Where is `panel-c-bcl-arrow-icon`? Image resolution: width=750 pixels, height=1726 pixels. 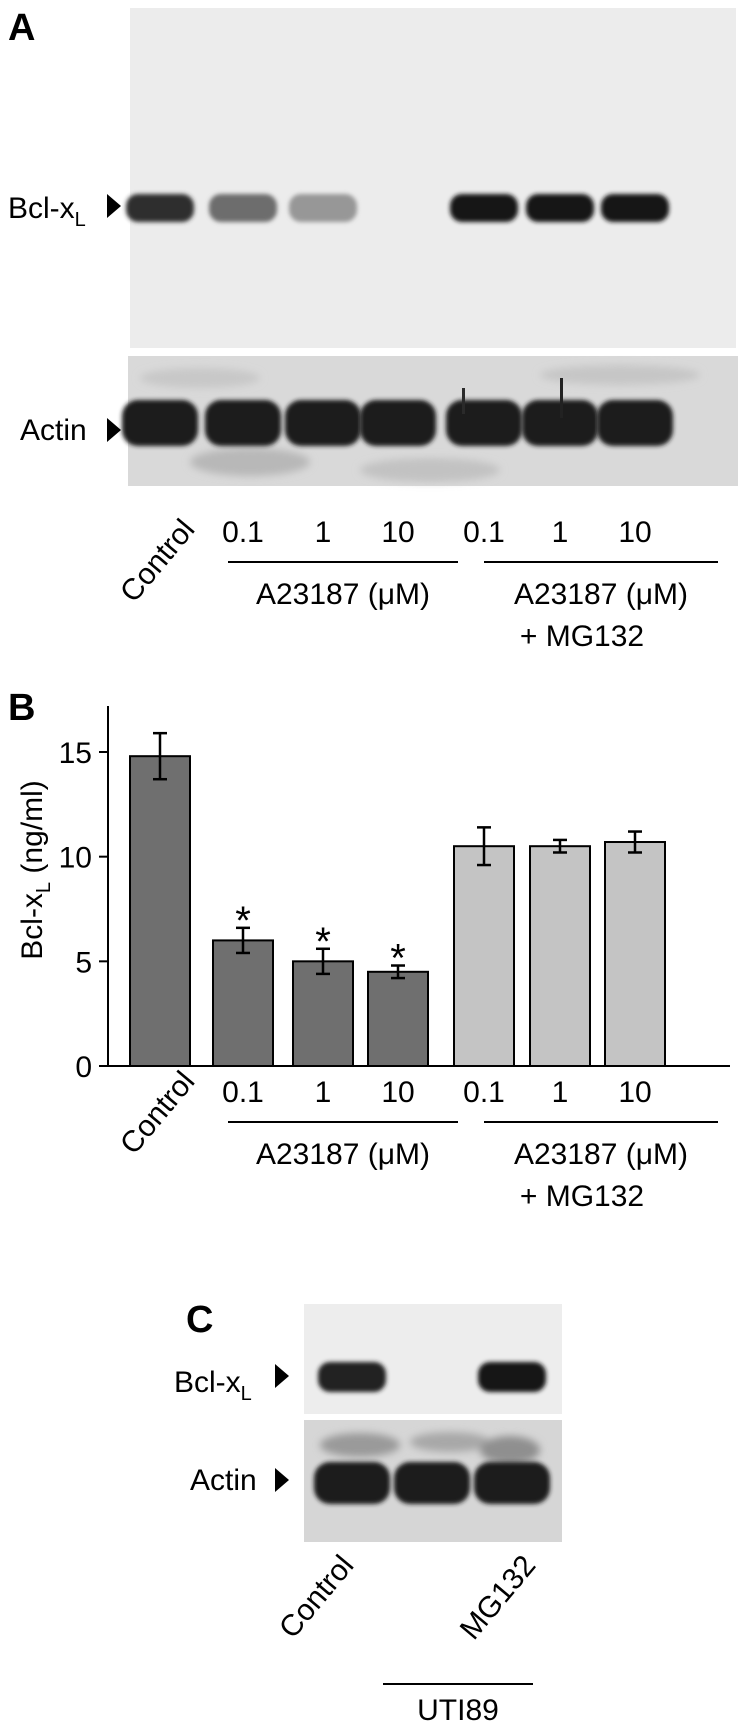
panel-c-bcl-arrow-icon is located at coordinates (282, 1376).